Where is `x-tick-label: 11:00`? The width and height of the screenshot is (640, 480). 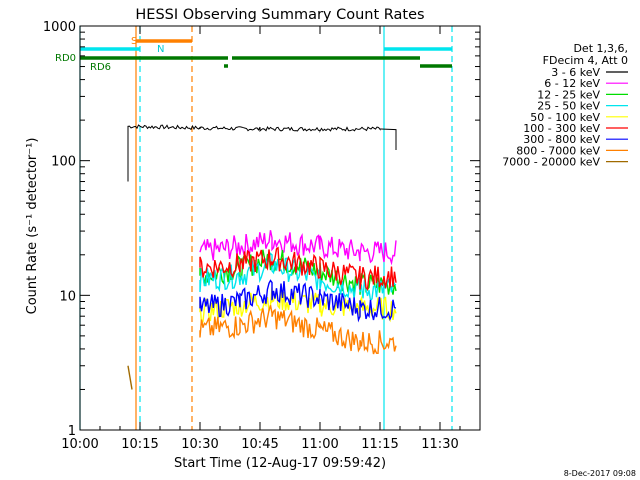
x-tick-label: 11:00 is located at coordinates (319, 444).